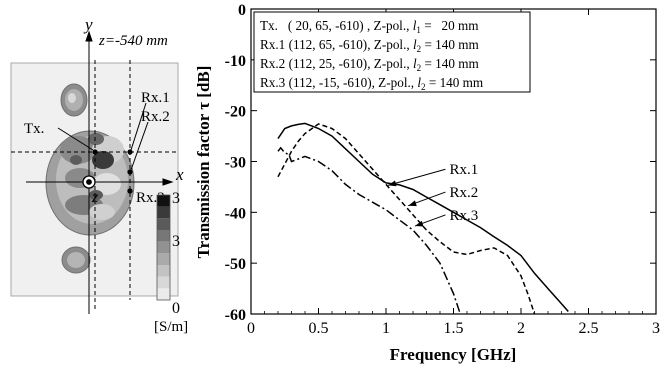 Image resolution: width=664 pixels, height=369 pixels. I want to click on z-axis-origin-dot, so click(89, 182).